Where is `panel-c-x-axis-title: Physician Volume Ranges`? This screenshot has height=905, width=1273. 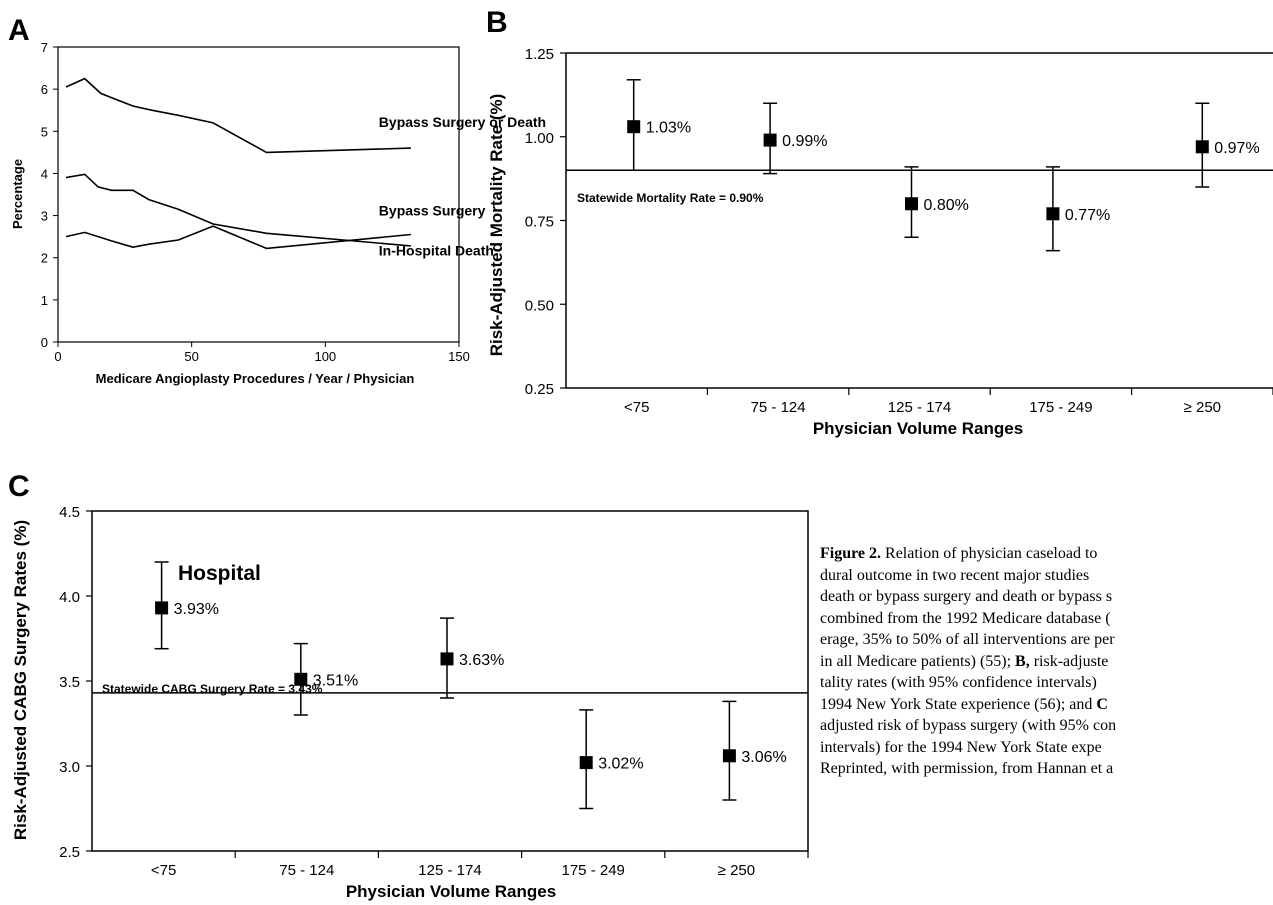
panel-c-x-axis-title: Physician Volume Ranges is located at coordinates (451, 891).